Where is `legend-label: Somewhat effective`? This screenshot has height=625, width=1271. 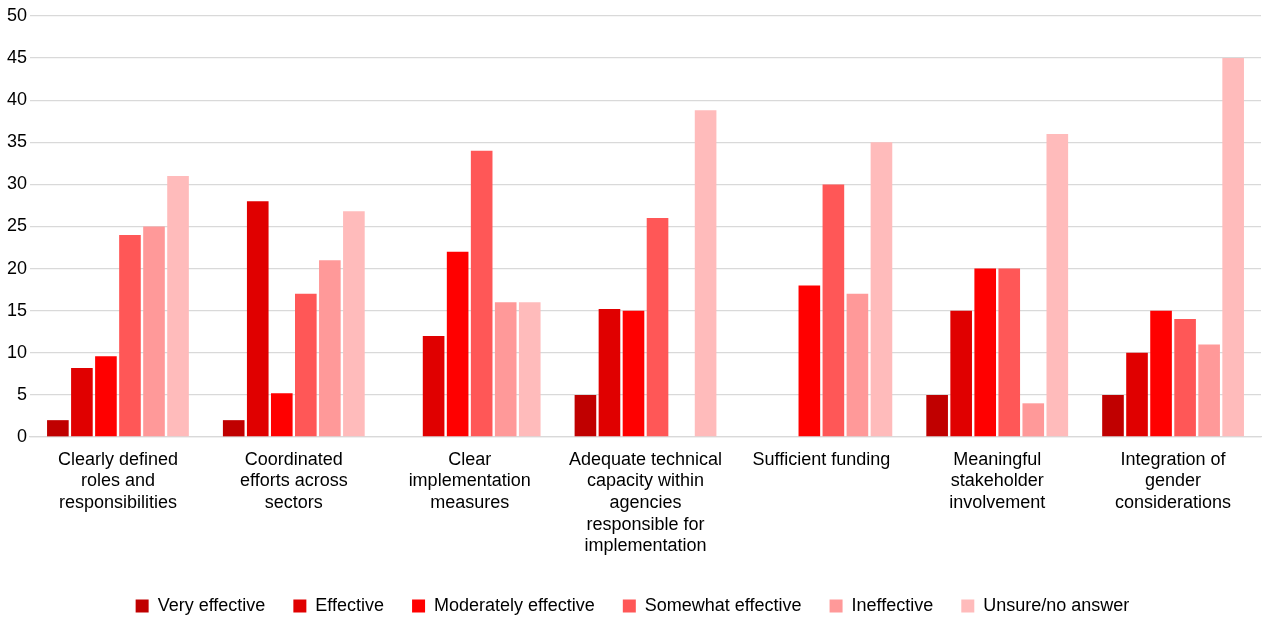
legend-label: Somewhat effective is located at coordinates (723, 604).